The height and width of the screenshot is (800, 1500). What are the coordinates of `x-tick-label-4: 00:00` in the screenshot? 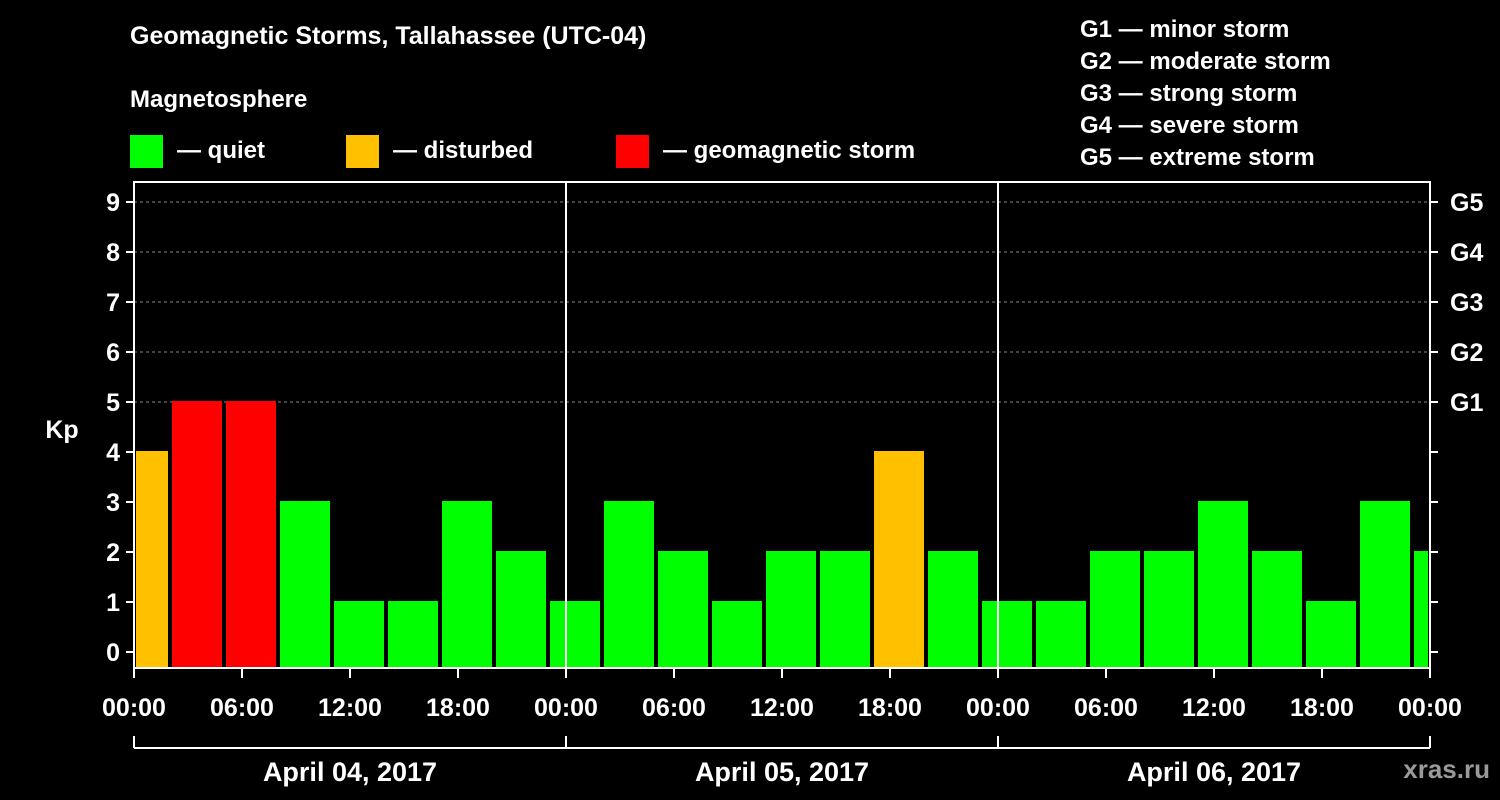 It's located at (566, 708).